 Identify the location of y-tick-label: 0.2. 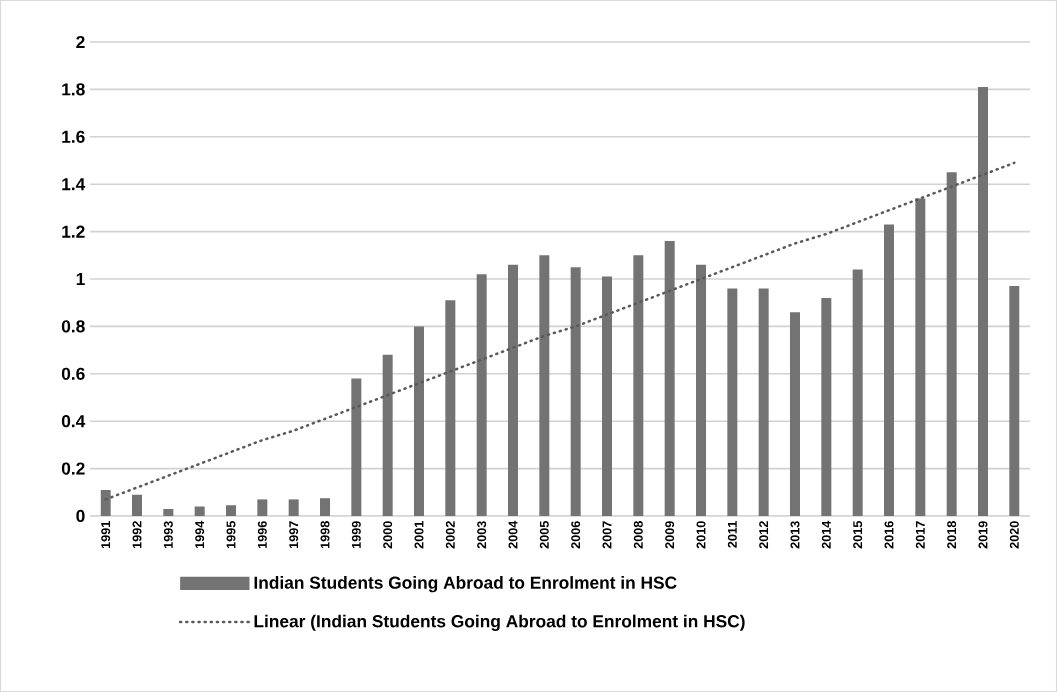
(73, 468).